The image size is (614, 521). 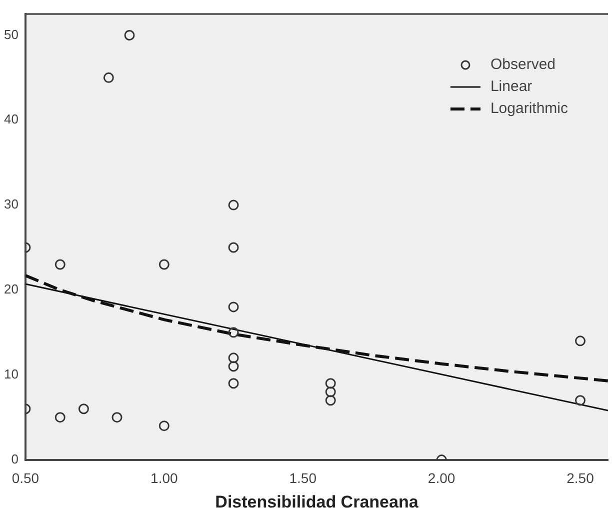 What do you see at coordinates (529, 109) in the screenshot?
I see `legend-label: Logarithmic` at bounding box center [529, 109].